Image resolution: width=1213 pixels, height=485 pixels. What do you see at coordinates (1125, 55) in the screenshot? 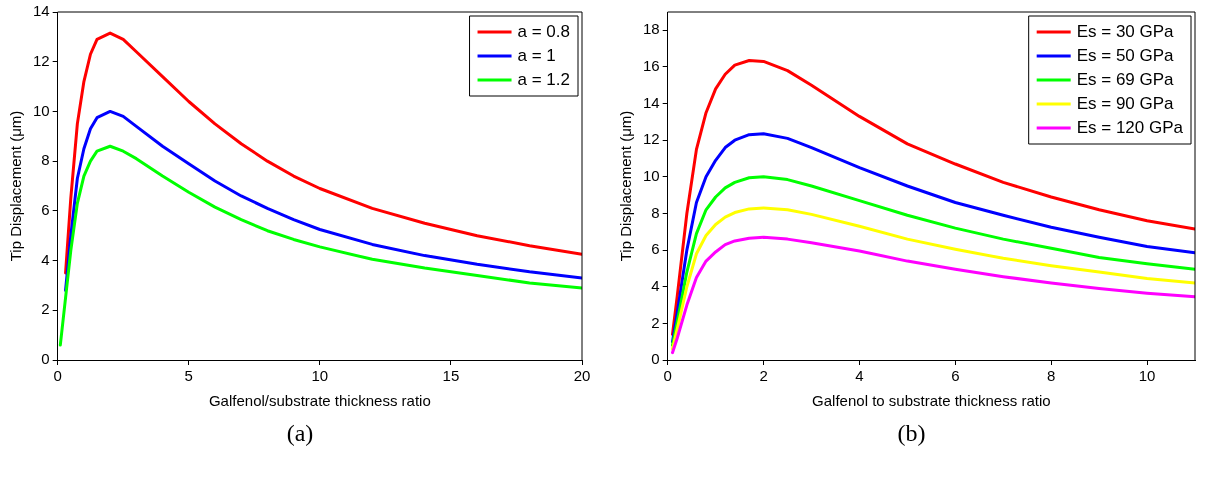
I see `legend-label: Es = 50 GPa` at bounding box center [1125, 55].